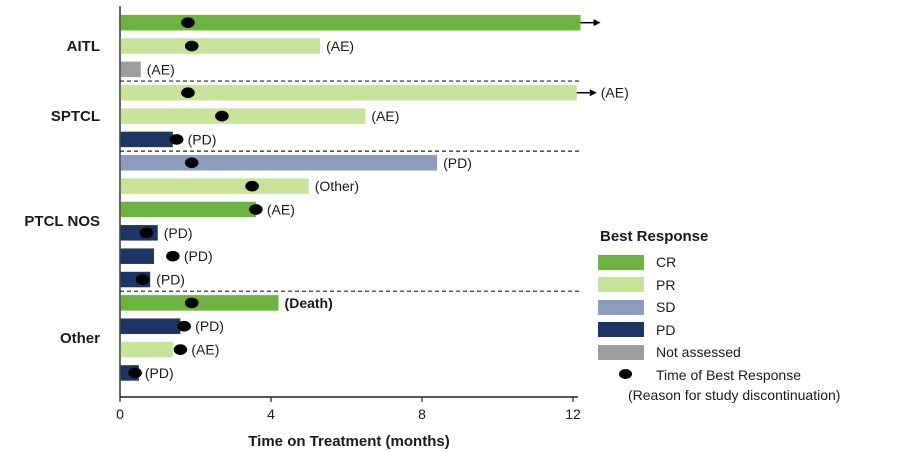  I want to click on x-tick-label: 4, so click(271, 414).